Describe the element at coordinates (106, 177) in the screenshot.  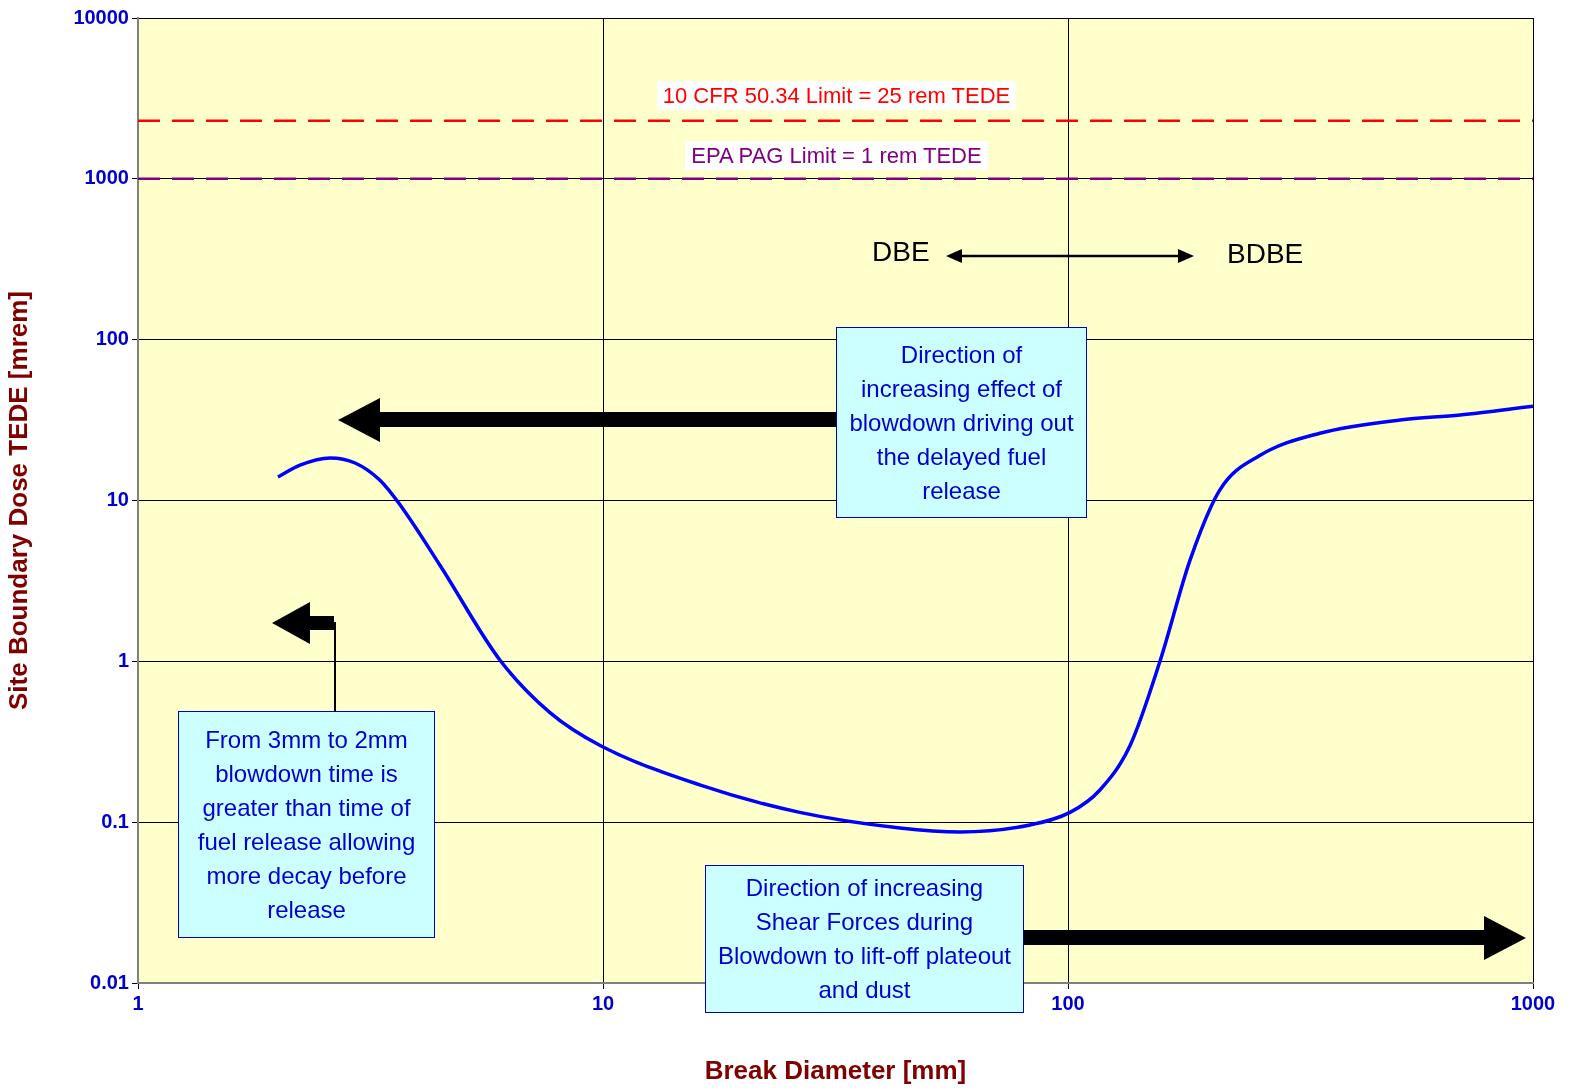
I see `y-tick-label: 1000` at that location.